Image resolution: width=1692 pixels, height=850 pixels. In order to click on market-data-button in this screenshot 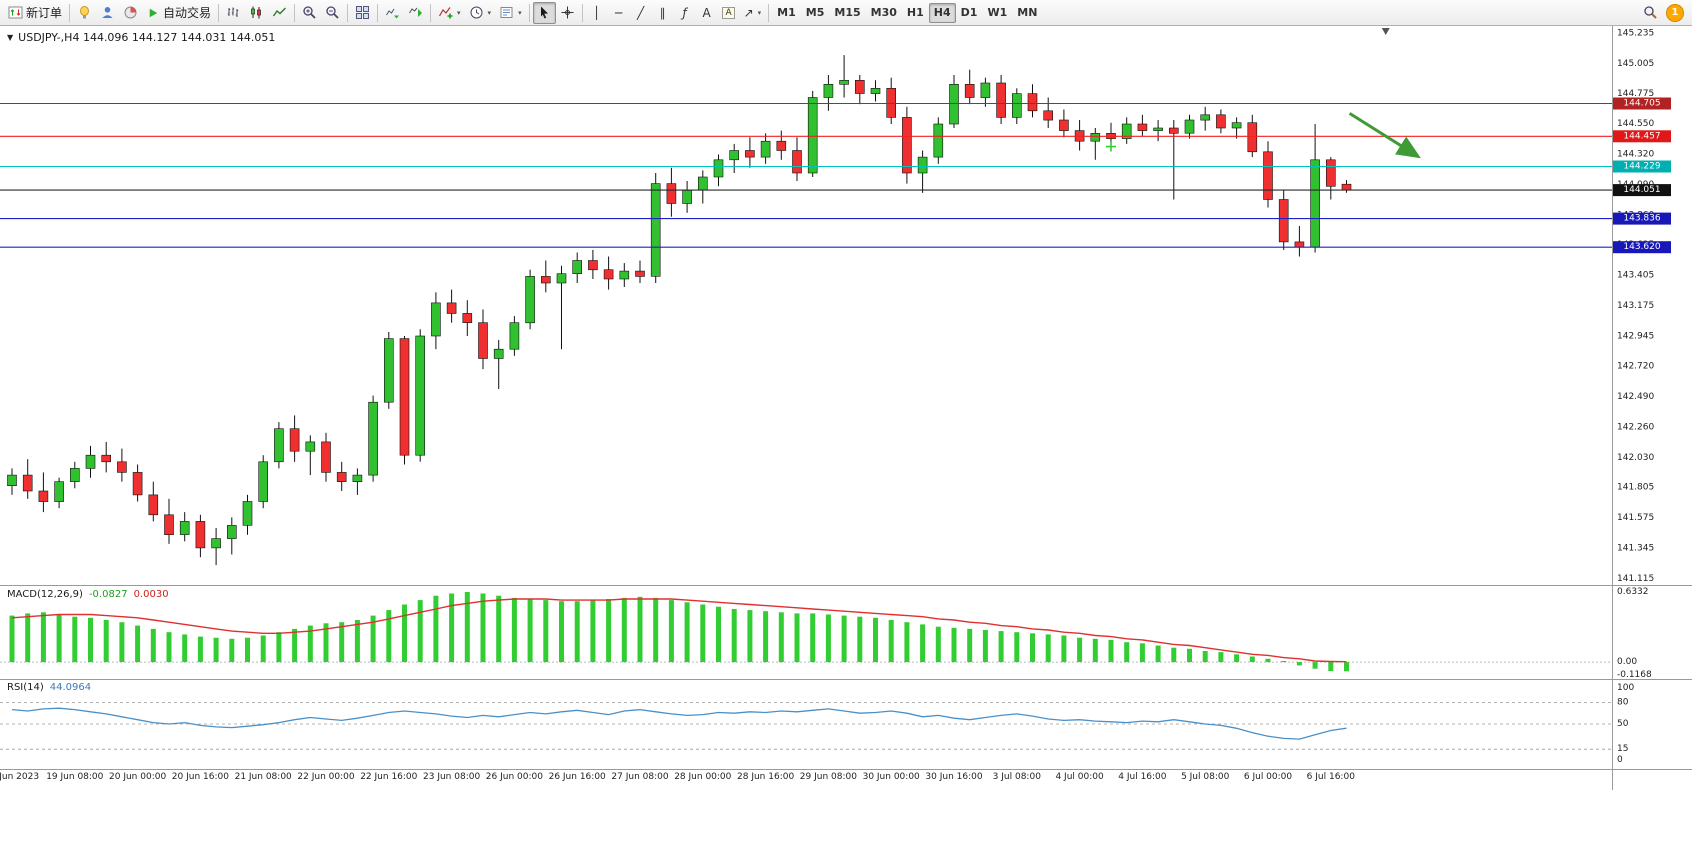, I will do `click(130, 13)`.